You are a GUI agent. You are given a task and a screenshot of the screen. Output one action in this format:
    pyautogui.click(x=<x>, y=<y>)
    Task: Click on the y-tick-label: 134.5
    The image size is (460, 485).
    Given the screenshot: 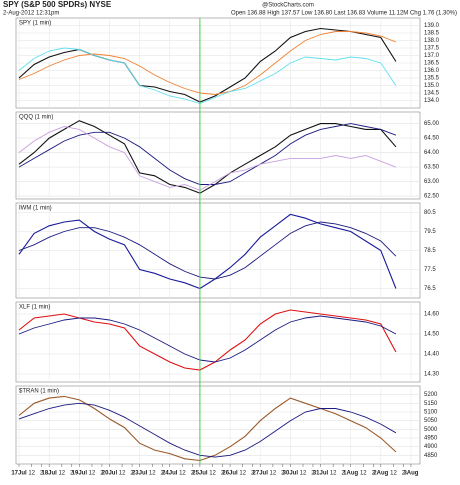 What is the action you would take?
    pyautogui.click(x=432, y=94)
    